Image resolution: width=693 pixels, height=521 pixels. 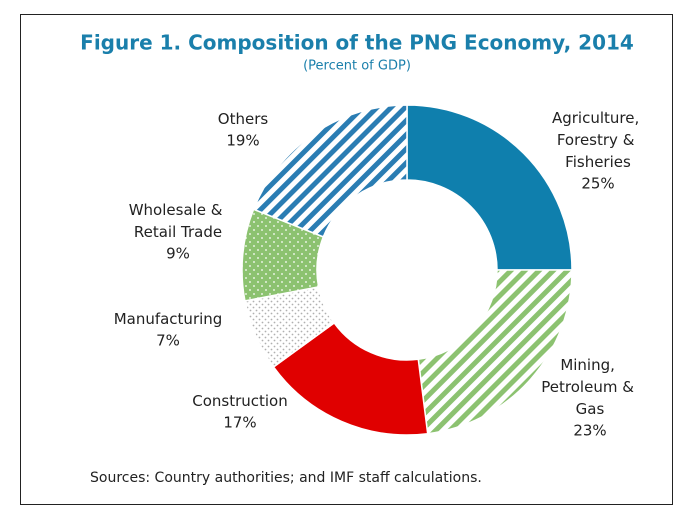 I want to click on category-label: Construction, so click(x=240, y=401).